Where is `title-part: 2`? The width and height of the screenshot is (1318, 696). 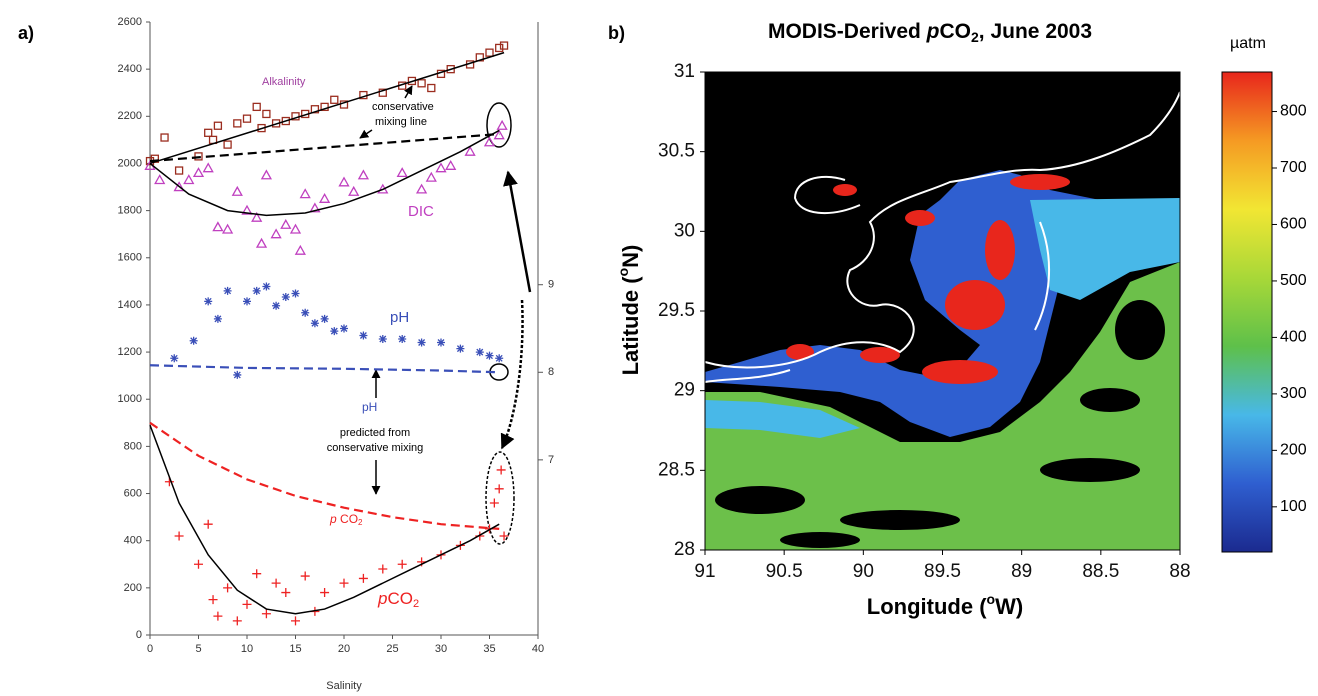 title-part: 2 is located at coordinates (975, 37).